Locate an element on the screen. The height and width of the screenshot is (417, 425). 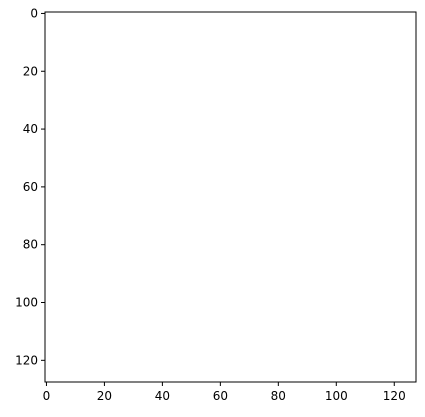
x-tick-label: 20 is located at coordinates (104, 396).